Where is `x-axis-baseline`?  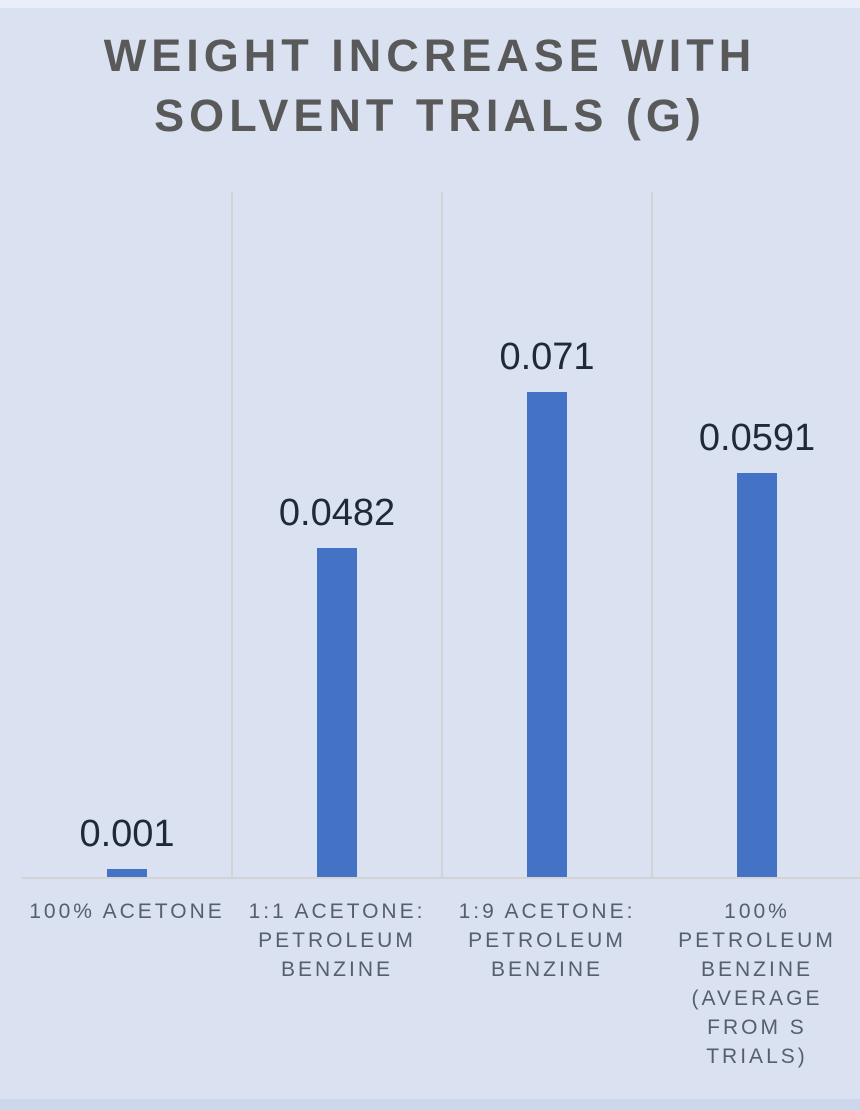
x-axis-baseline is located at coordinates (441, 878).